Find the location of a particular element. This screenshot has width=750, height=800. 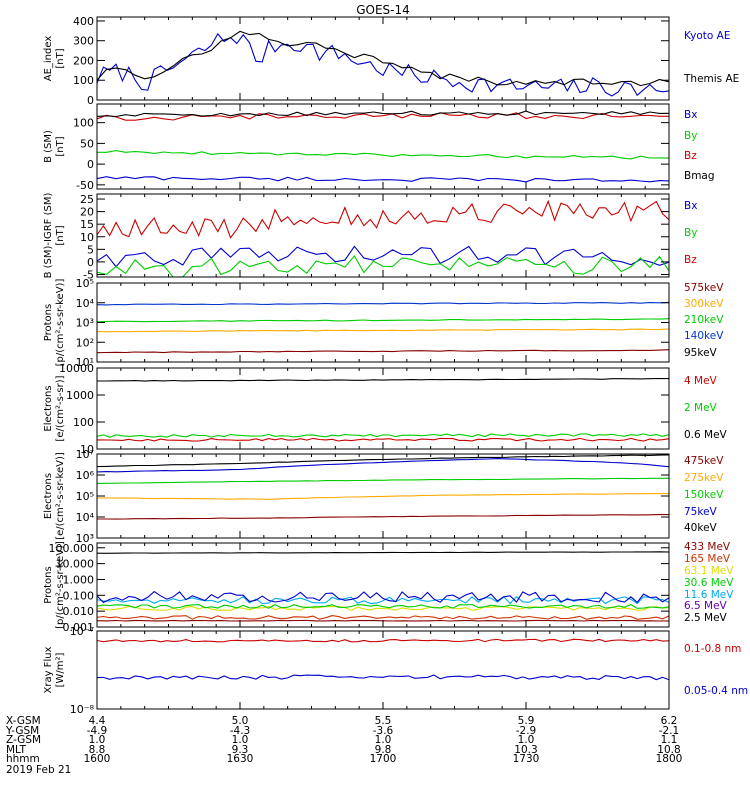

footer-value-y_gsm: -4.3 is located at coordinates (240, 731).